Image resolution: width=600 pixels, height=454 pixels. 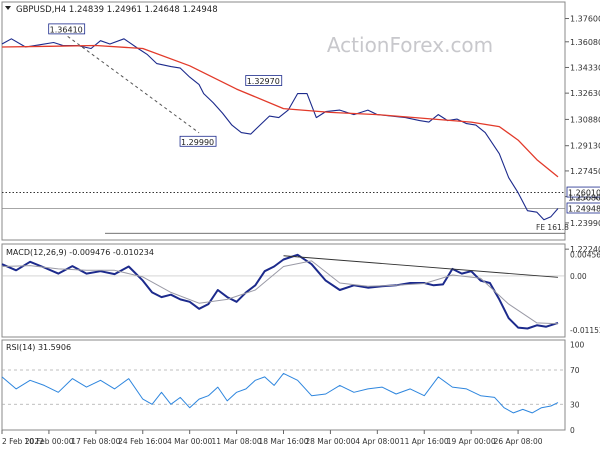 What do you see at coordinates (23, 441) in the screenshot?
I see `xtick-label: 2 Feb 2022` at bounding box center [23, 441].